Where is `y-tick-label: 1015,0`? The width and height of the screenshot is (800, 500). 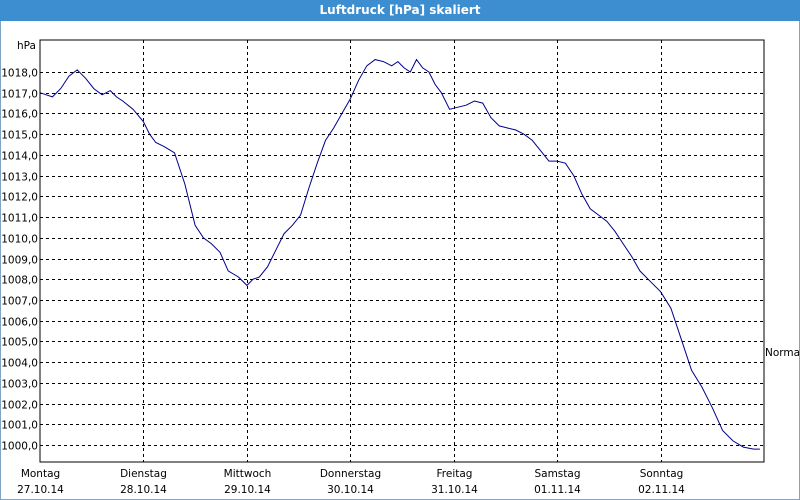 y-tick-label: 1015,0 is located at coordinates (19, 136).